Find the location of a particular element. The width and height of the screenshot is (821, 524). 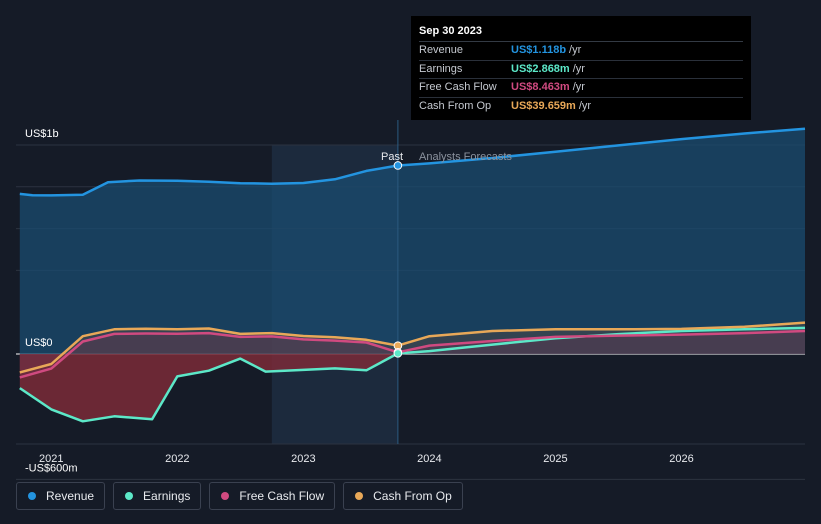

free-cash-flow-line is located at coordinates (412, 354).